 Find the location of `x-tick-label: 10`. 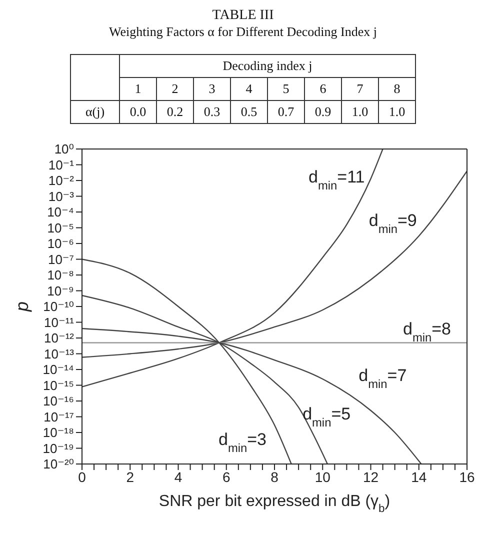

x-tick-label: 10 is located at coordinates (322, 476).